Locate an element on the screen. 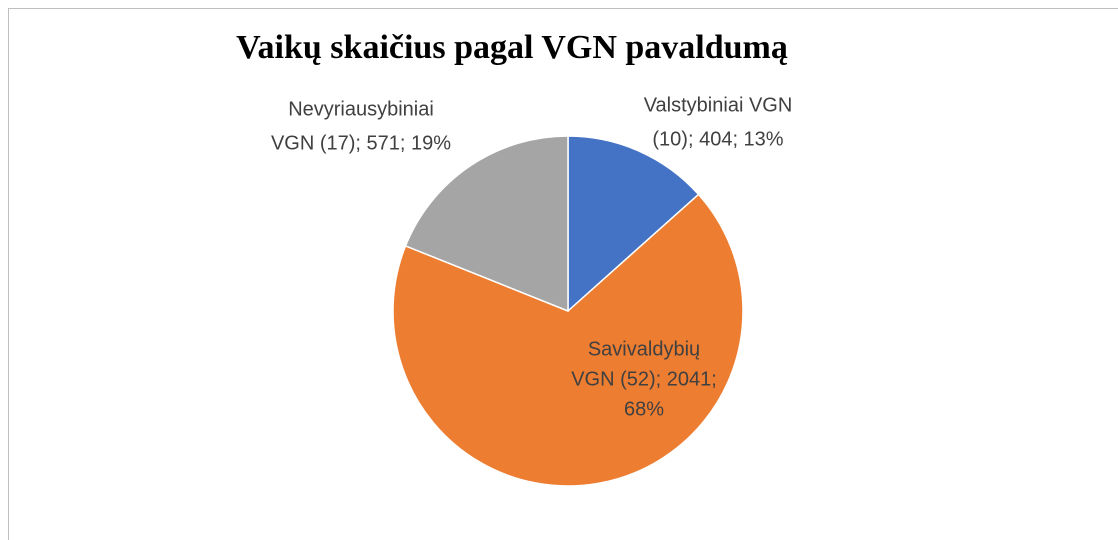 The width and height of the screenshot is (1118, 540). data-label: (10); 404; 13% is located at coordinates (717, 139).